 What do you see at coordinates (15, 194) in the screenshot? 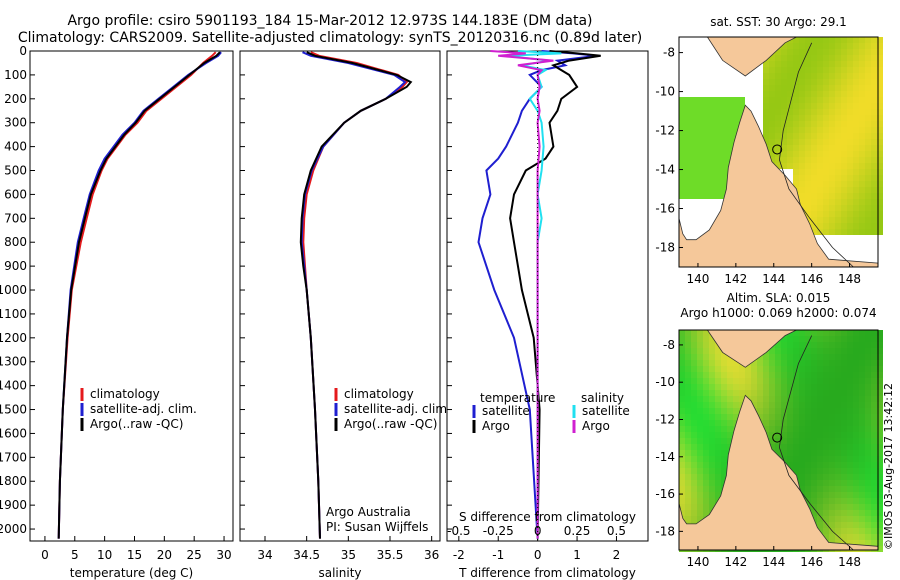
I see `y-tick-label: 600` at bounding box center [15, 194].